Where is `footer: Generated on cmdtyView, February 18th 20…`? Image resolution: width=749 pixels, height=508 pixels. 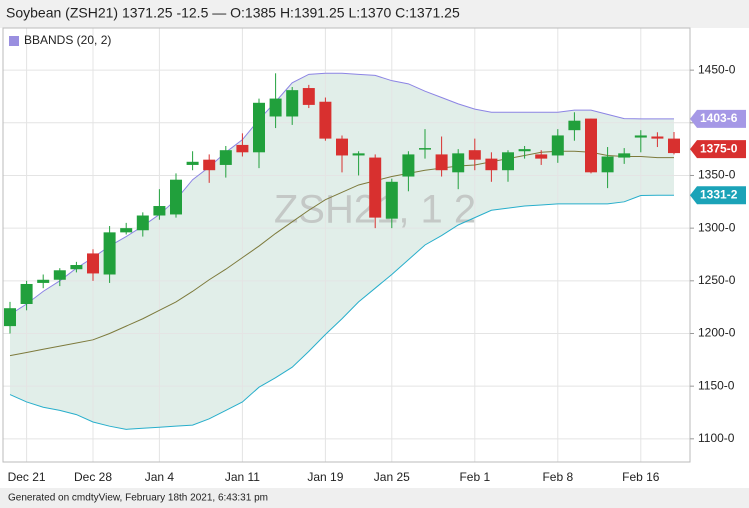
footer: Generated on cmdtyView, February 18th 20… is located at coordinates (138, 498).